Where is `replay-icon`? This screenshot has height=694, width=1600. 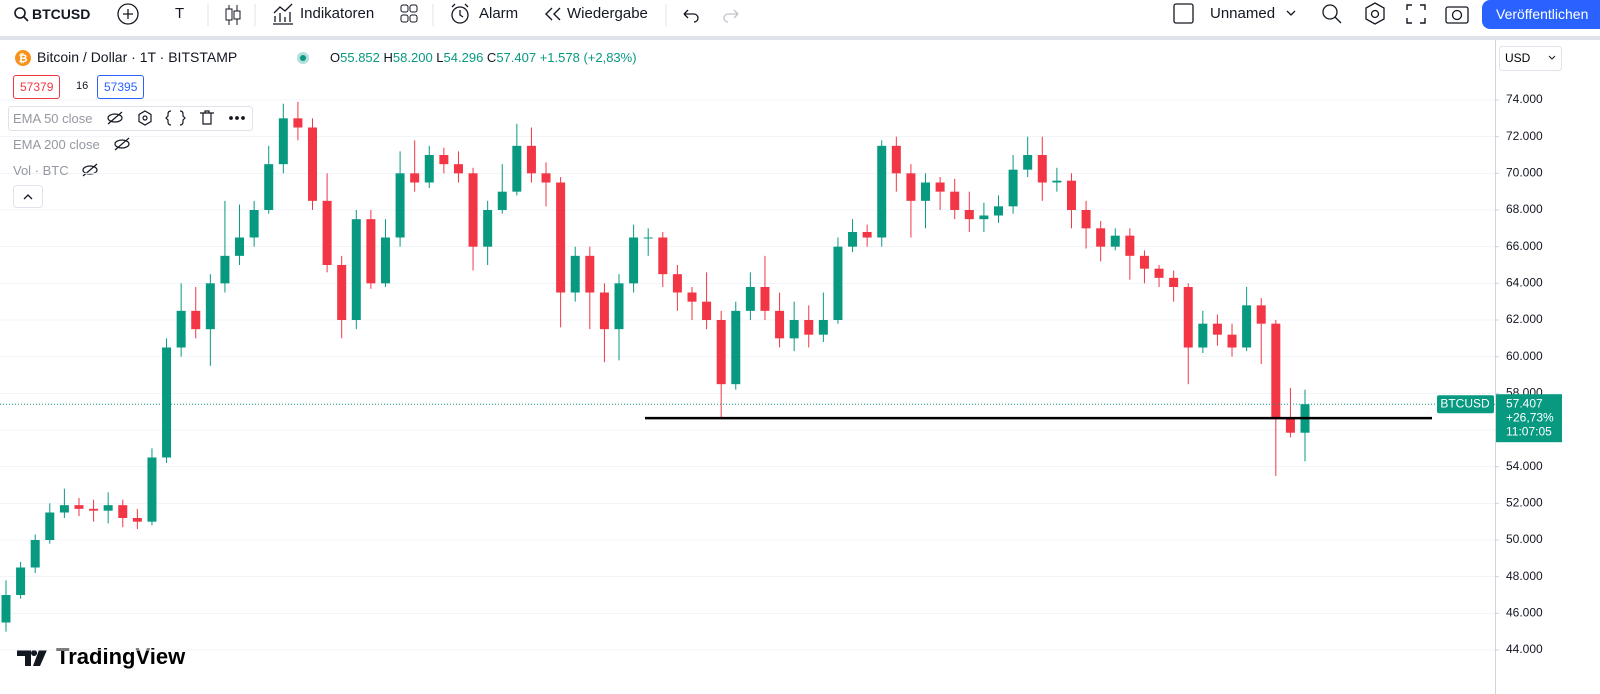
replay-icon is located at coordinates (553, 14).